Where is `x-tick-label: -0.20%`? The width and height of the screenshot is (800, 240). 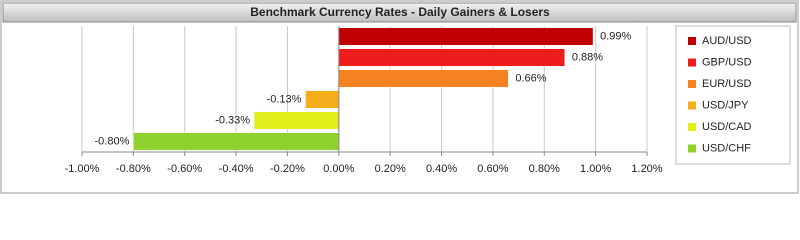
x-tick-label: -0.20% is located at coordinates (287, 169).